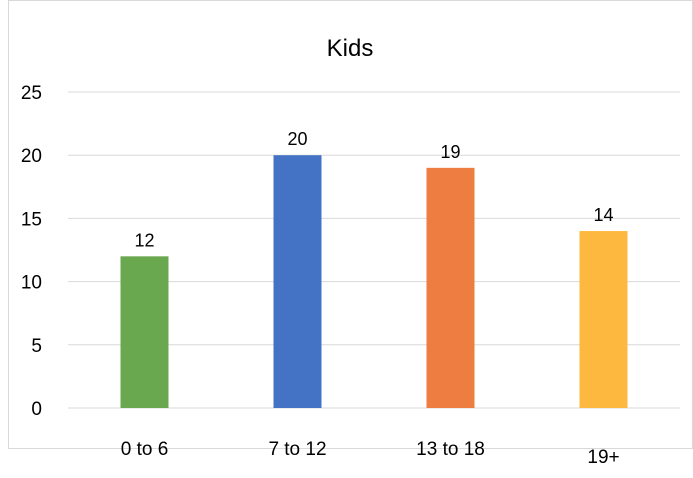  Describe the element at coordinates (144, 240) in the screenshot. I see `data-label: 12` at that location.